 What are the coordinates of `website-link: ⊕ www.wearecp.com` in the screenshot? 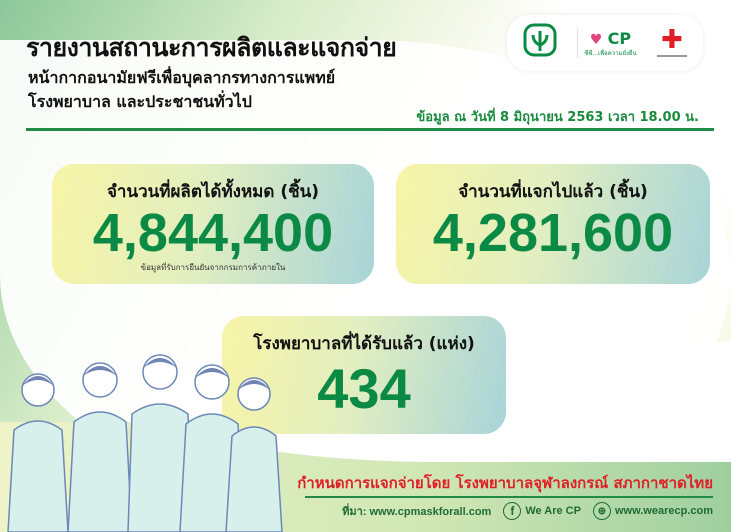 It's located at (652, 511).